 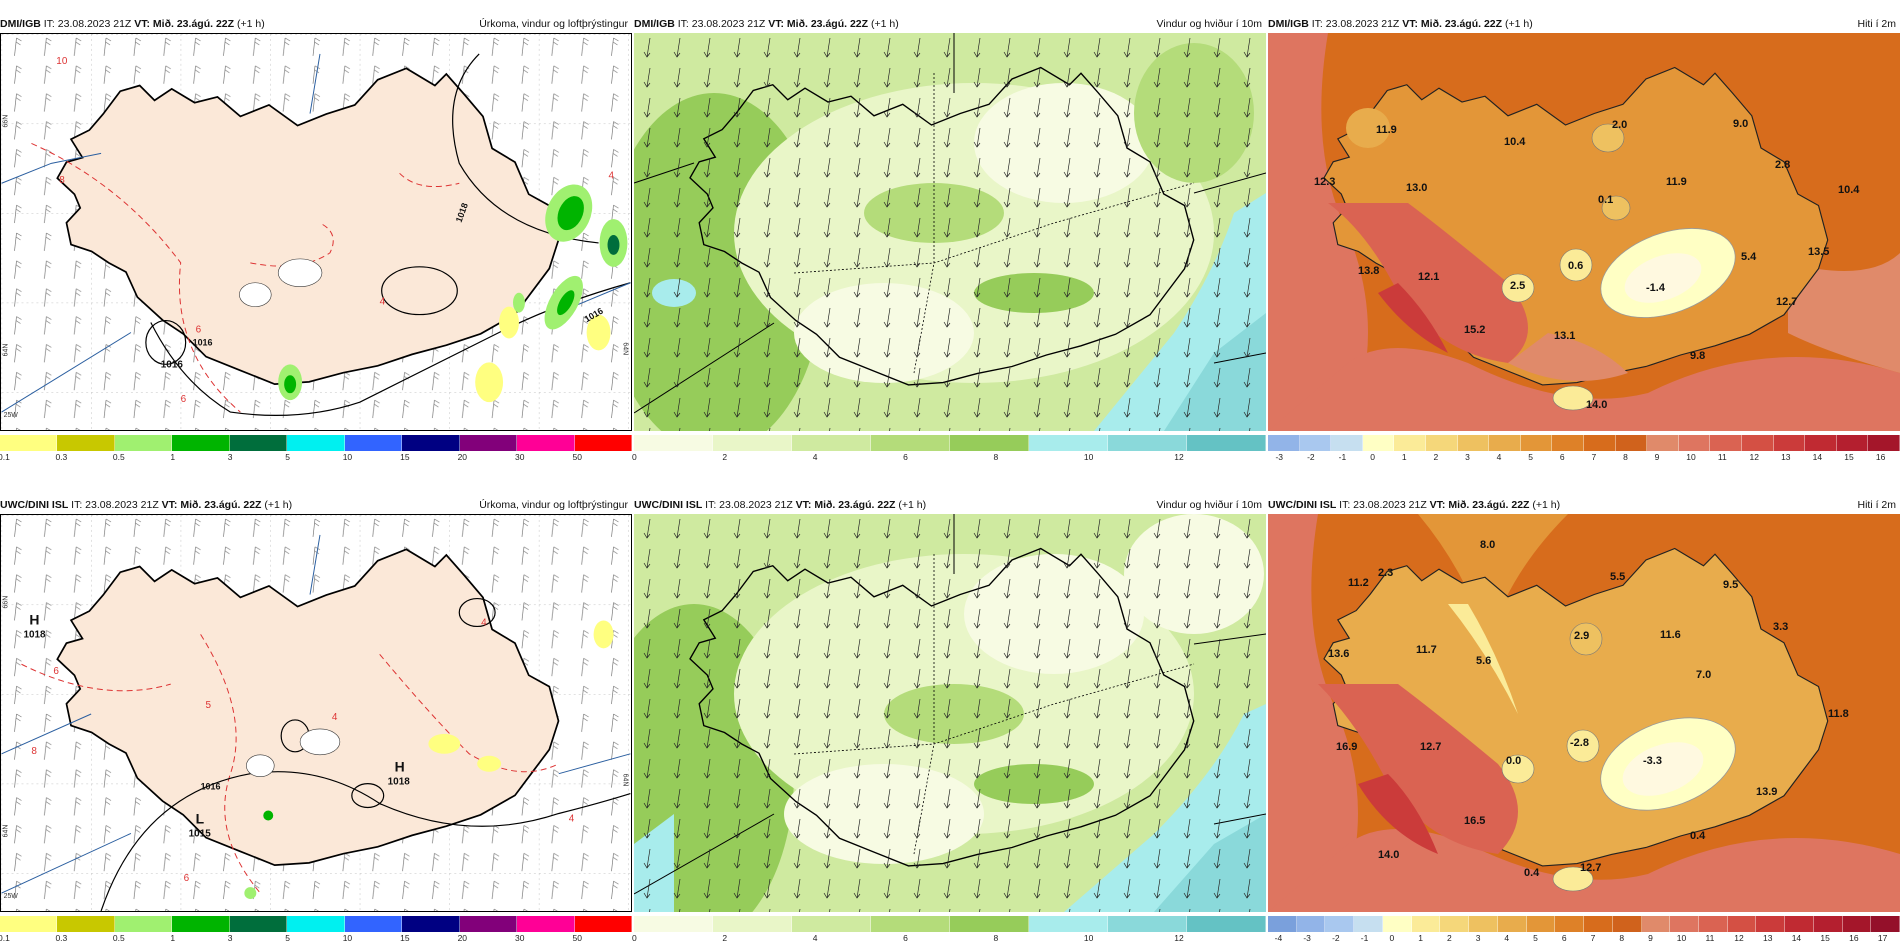 What do you see at coordinates (1656, 288) in the screenshot?
I see `temperature-label: -1.4` at bounding box center [1656, 288].